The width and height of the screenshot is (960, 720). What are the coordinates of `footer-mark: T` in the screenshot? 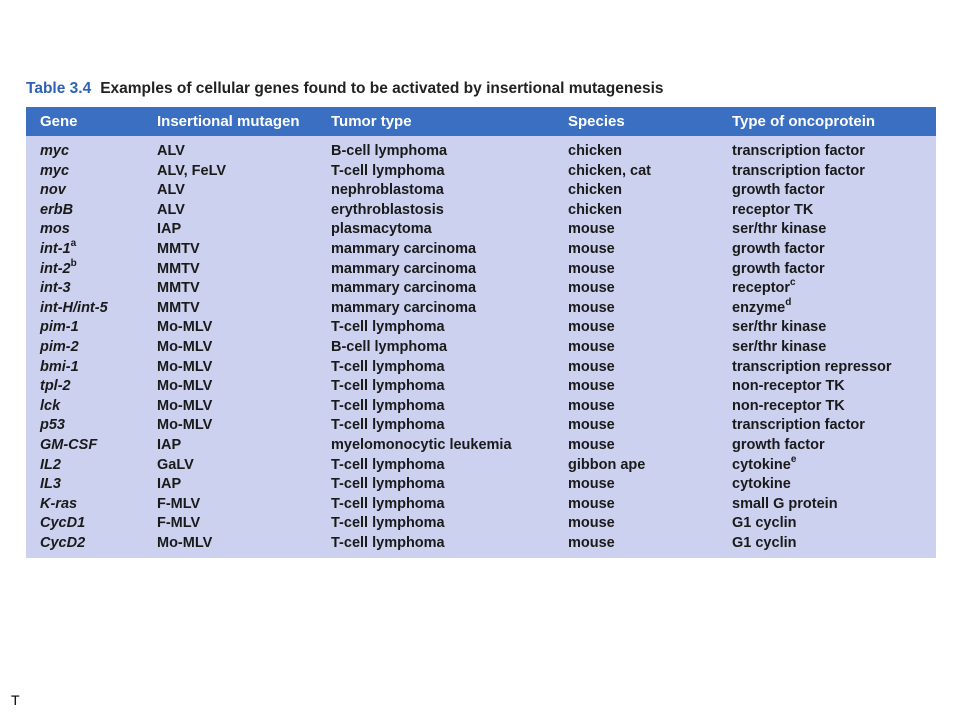 It's located at (15, 700).